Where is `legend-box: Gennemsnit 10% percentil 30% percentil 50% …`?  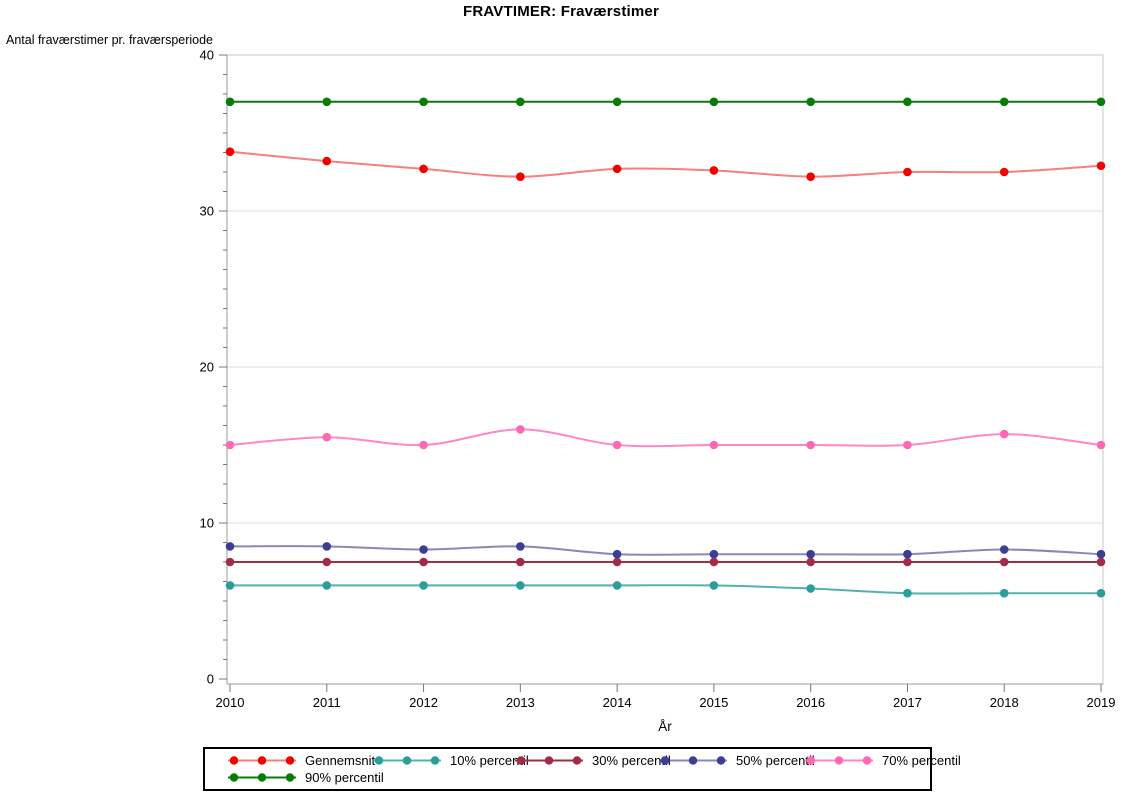
legend-box: Gennemsnit 10% percentil 30% percentil 50% … is located at coordinates (582, 769).